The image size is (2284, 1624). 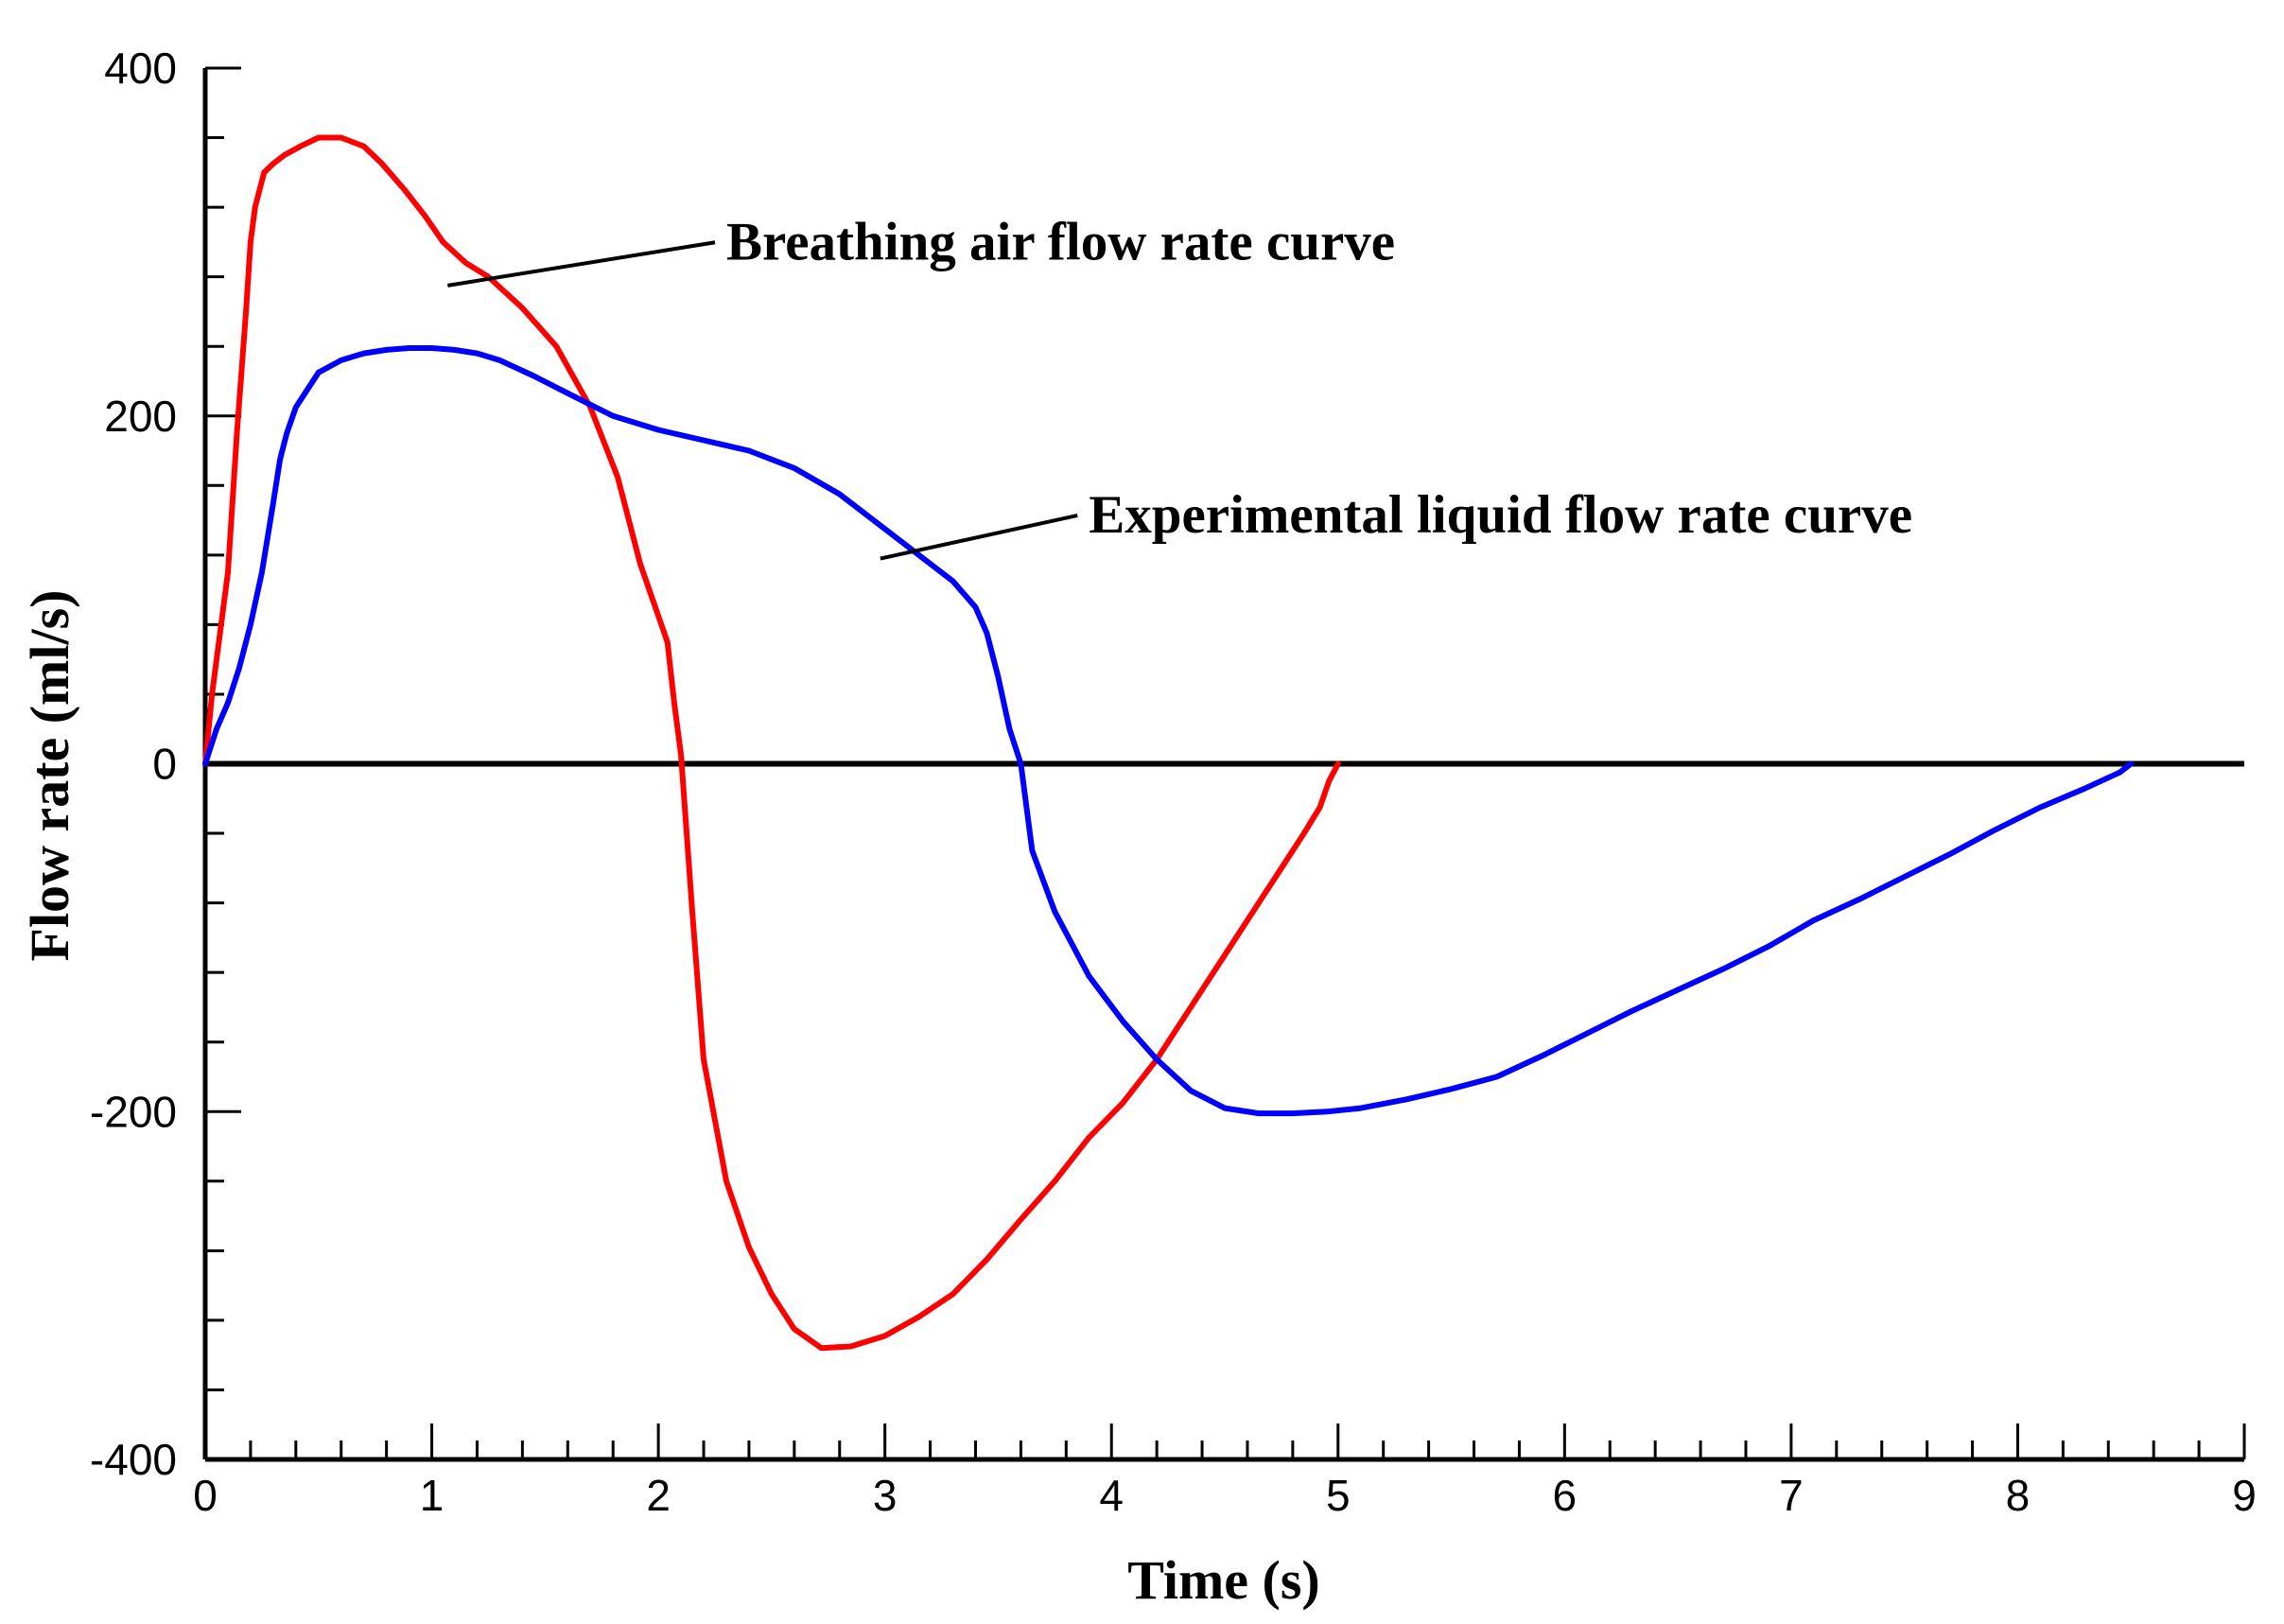 What do you see at coordinates (50, 776) in the screenshot?
I see `y-axis-title: Flow rate (ml/s)` at bounding box center [50, 776].